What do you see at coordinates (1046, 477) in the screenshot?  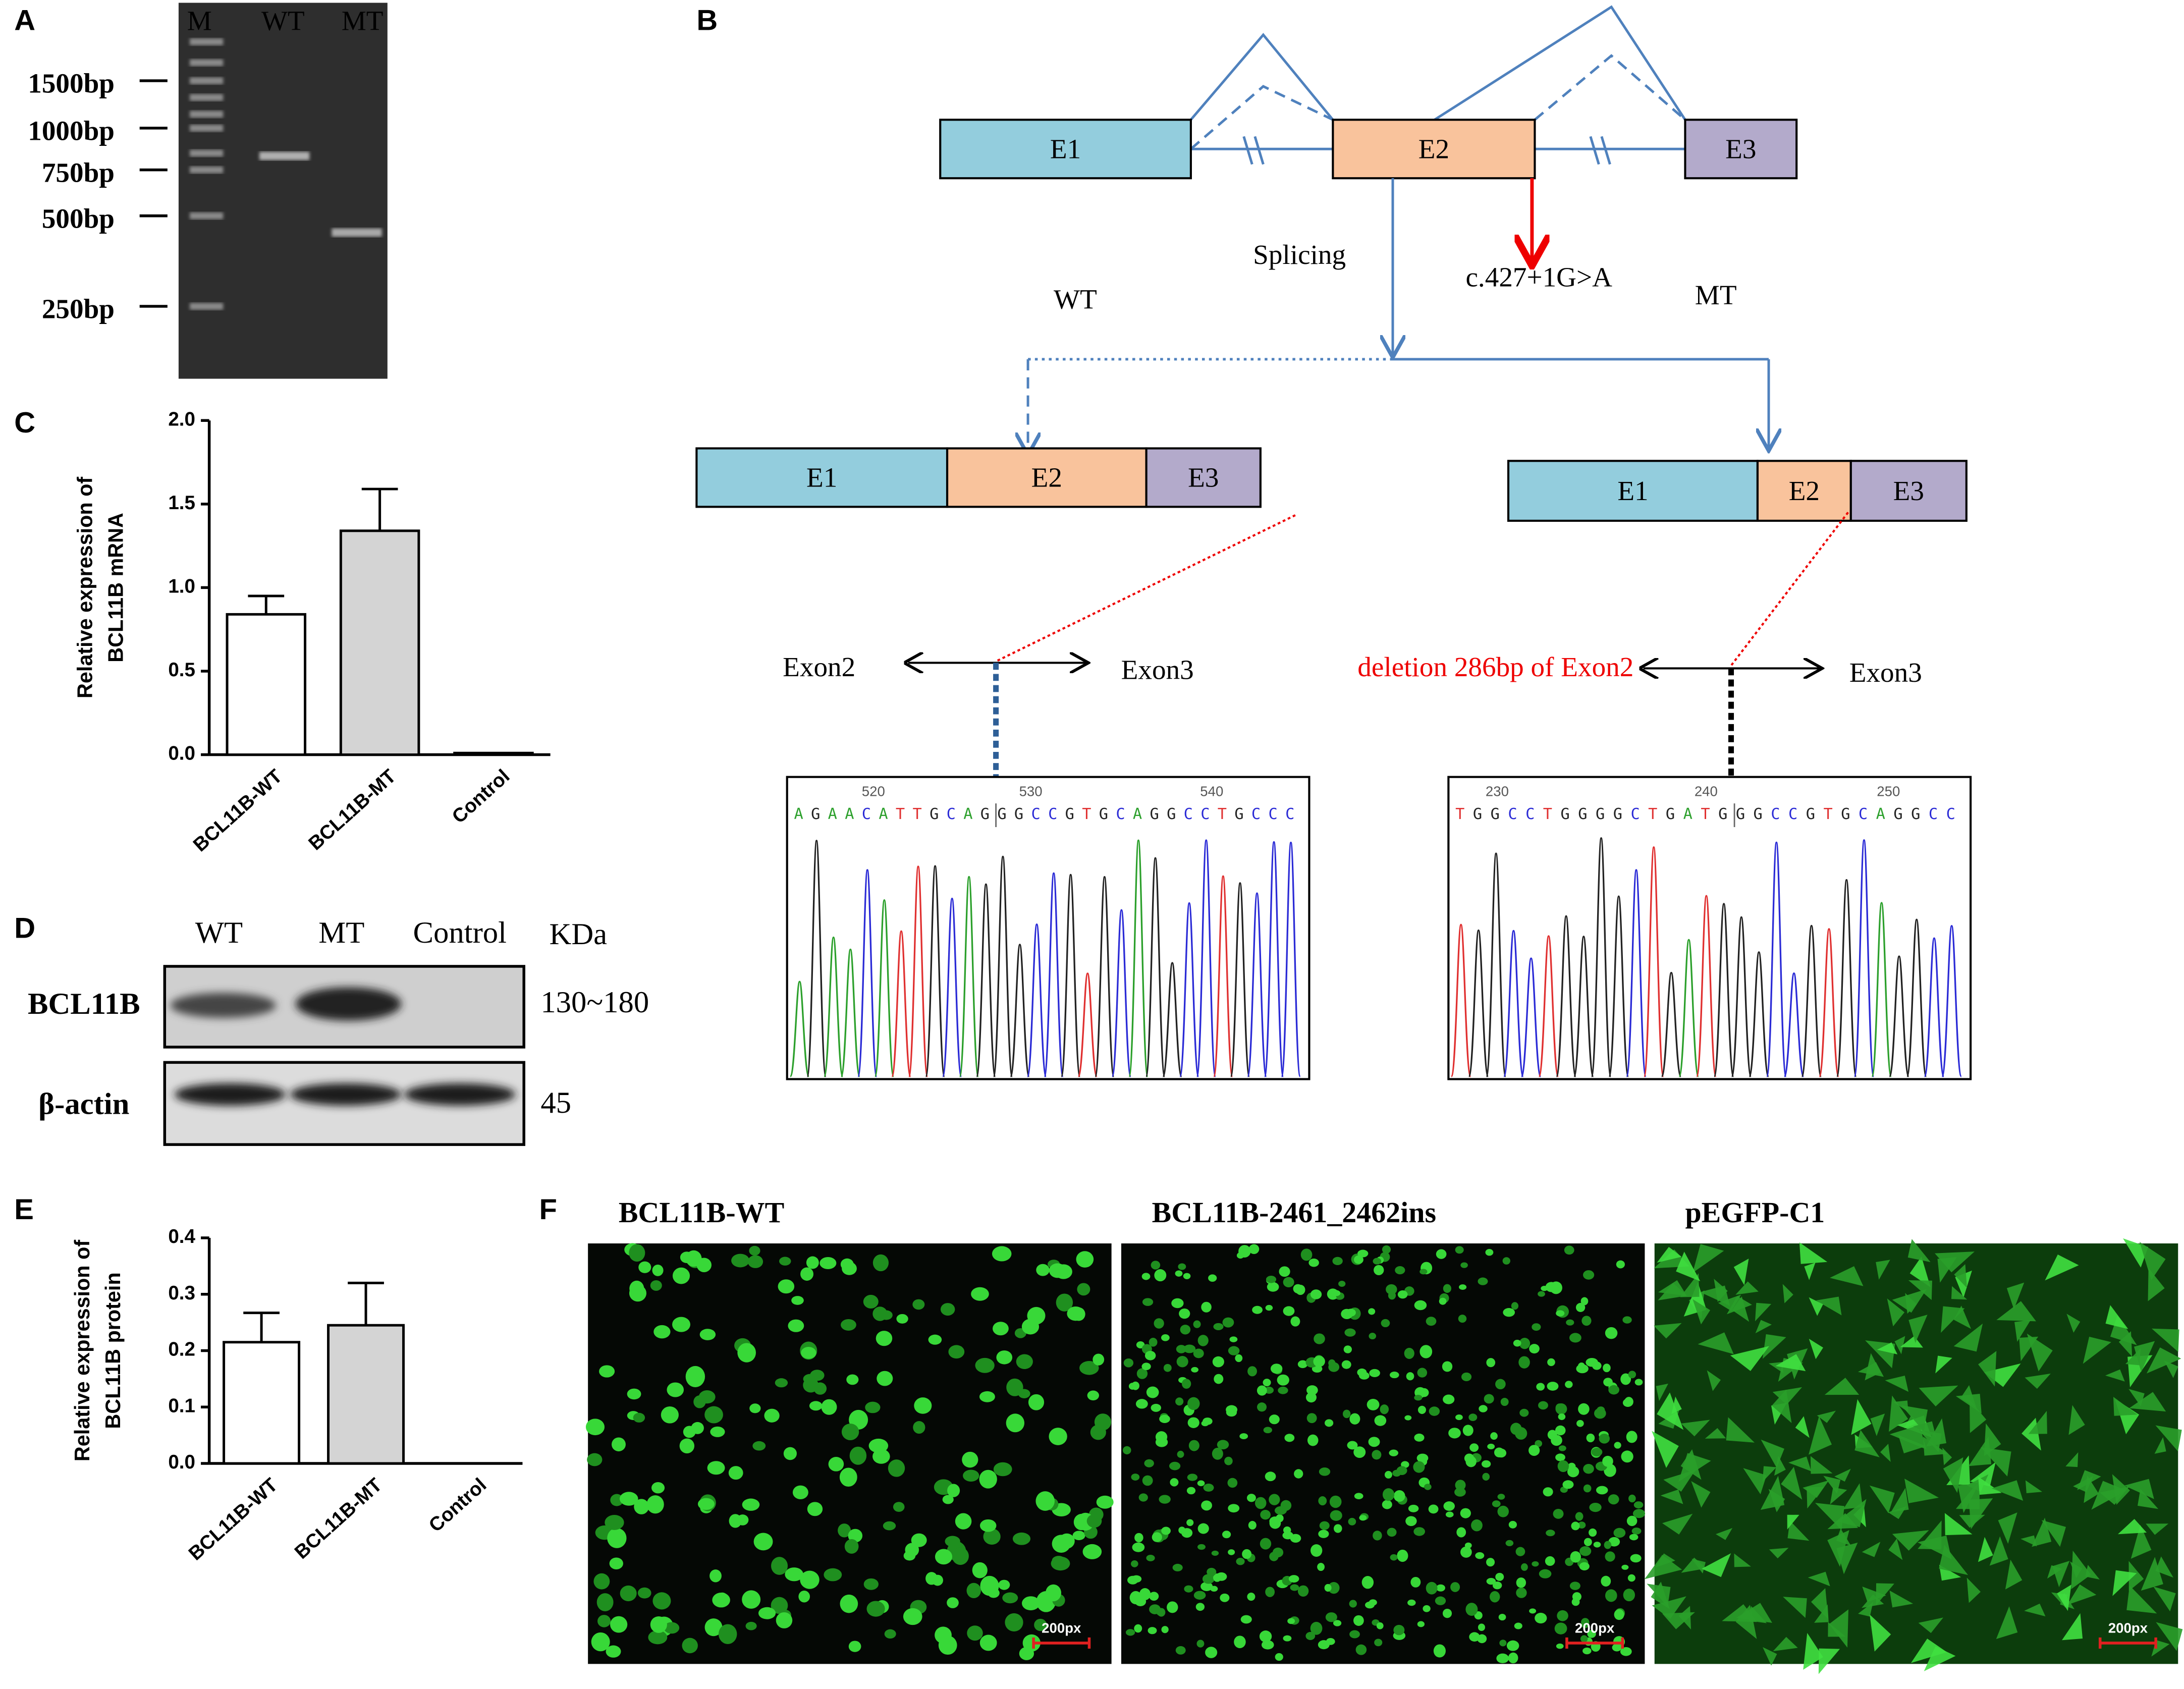 I see `exon-label: E2` at bounding box center [1046, 477].